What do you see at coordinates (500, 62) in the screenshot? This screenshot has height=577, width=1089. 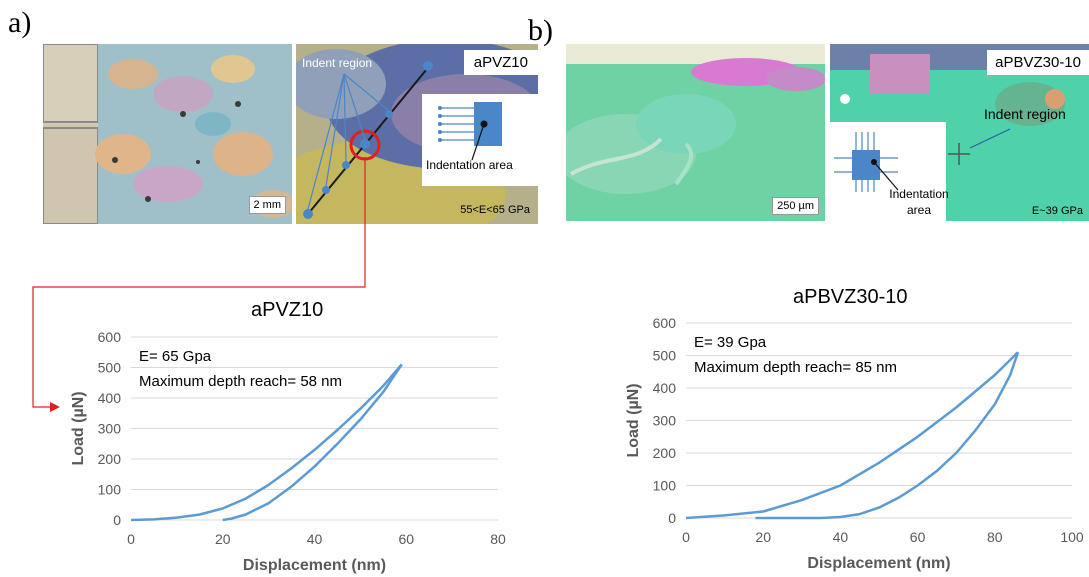 I see `sample-label-a: aPVZ10` at bounding box center [500, 62].